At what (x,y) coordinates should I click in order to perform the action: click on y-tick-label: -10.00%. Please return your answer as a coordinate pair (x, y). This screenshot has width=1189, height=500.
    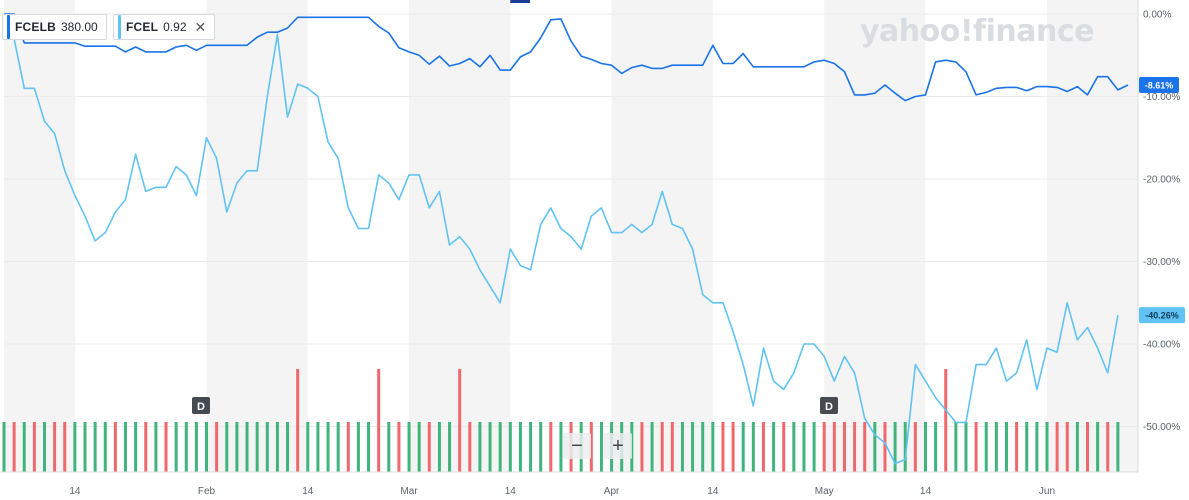
    Looking at the image, I should click on (1161, 97).